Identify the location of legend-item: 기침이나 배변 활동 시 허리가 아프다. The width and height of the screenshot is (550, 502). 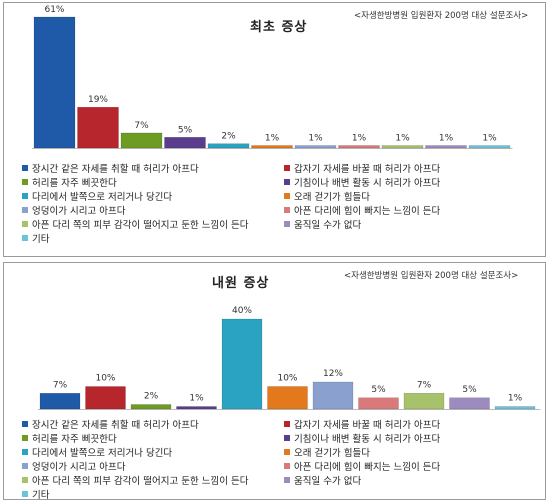
(413, 182).